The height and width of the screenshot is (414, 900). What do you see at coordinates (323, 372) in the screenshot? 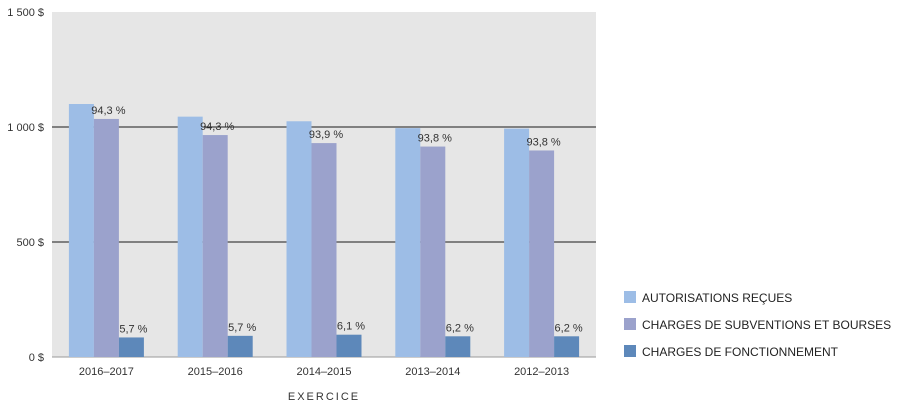
I see `x-tick-label: 2014–2015` at bounding box center [323, 372].